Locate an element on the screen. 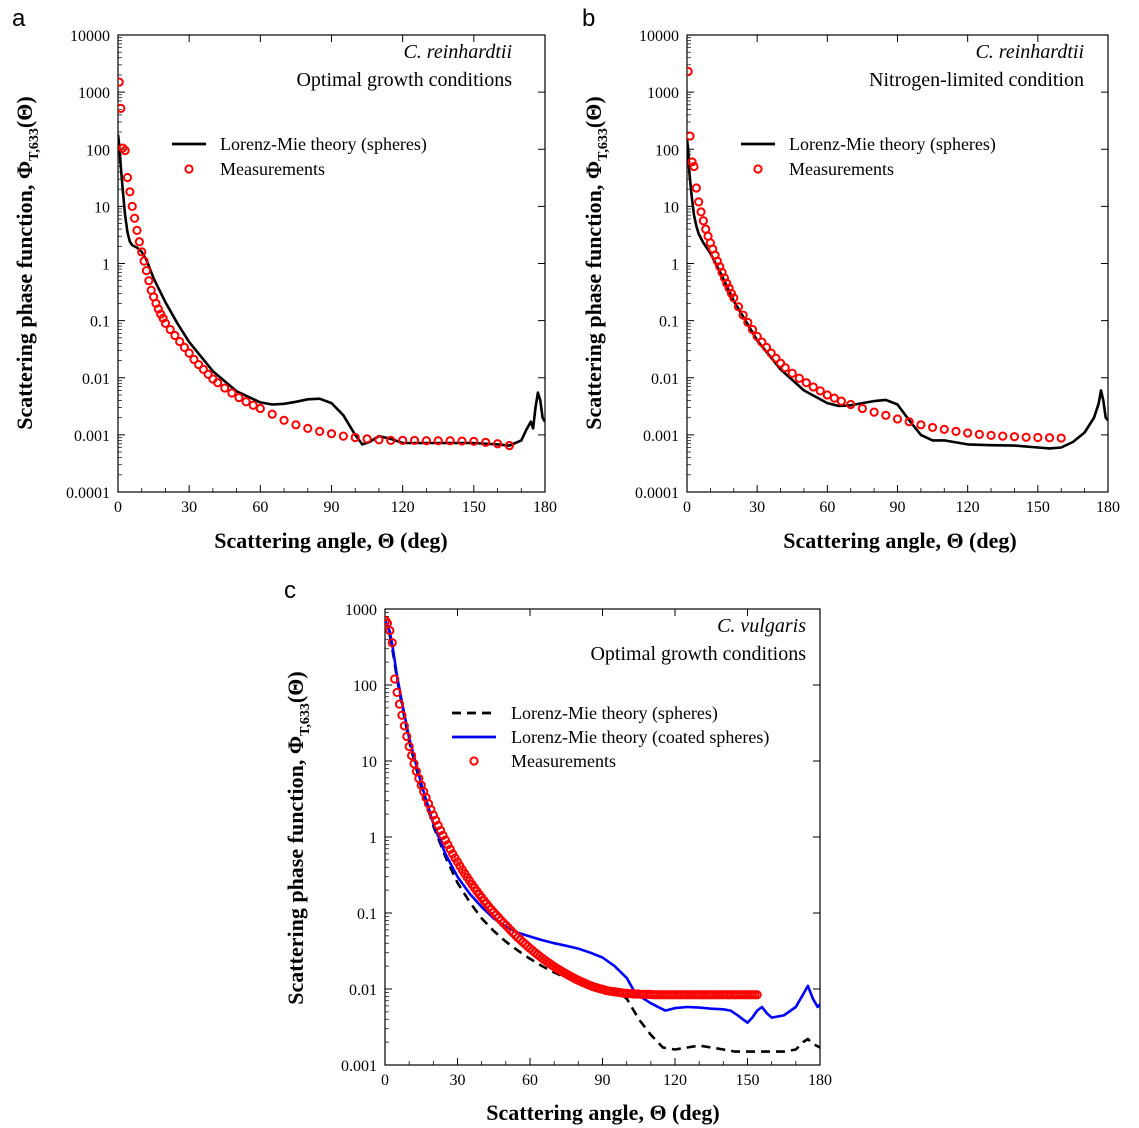 This screenshot has width=1139, height=1128. panel-letter: c is located at coordinates (290, 590).